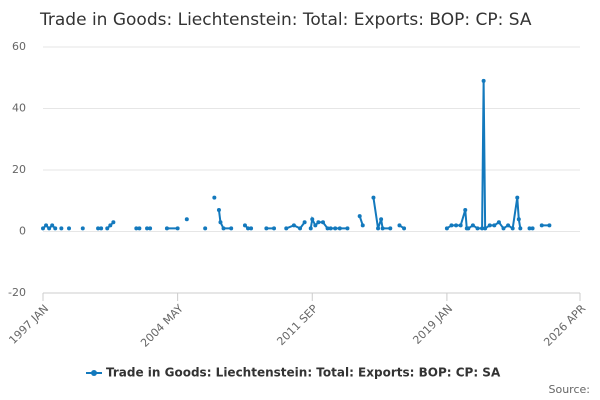 This screenshot has width=600, height=400. Describe the element at coordinates (19, 108) in the screenshot. I see `y-tick-label: 40` at that location.